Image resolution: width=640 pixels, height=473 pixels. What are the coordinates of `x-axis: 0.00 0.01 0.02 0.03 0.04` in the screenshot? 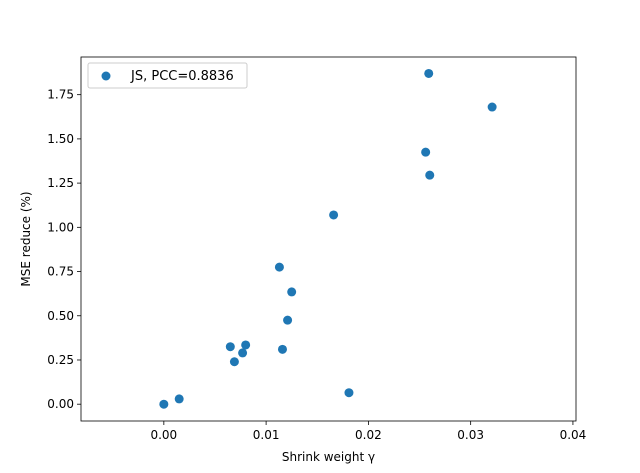 It's located at (368, 431).